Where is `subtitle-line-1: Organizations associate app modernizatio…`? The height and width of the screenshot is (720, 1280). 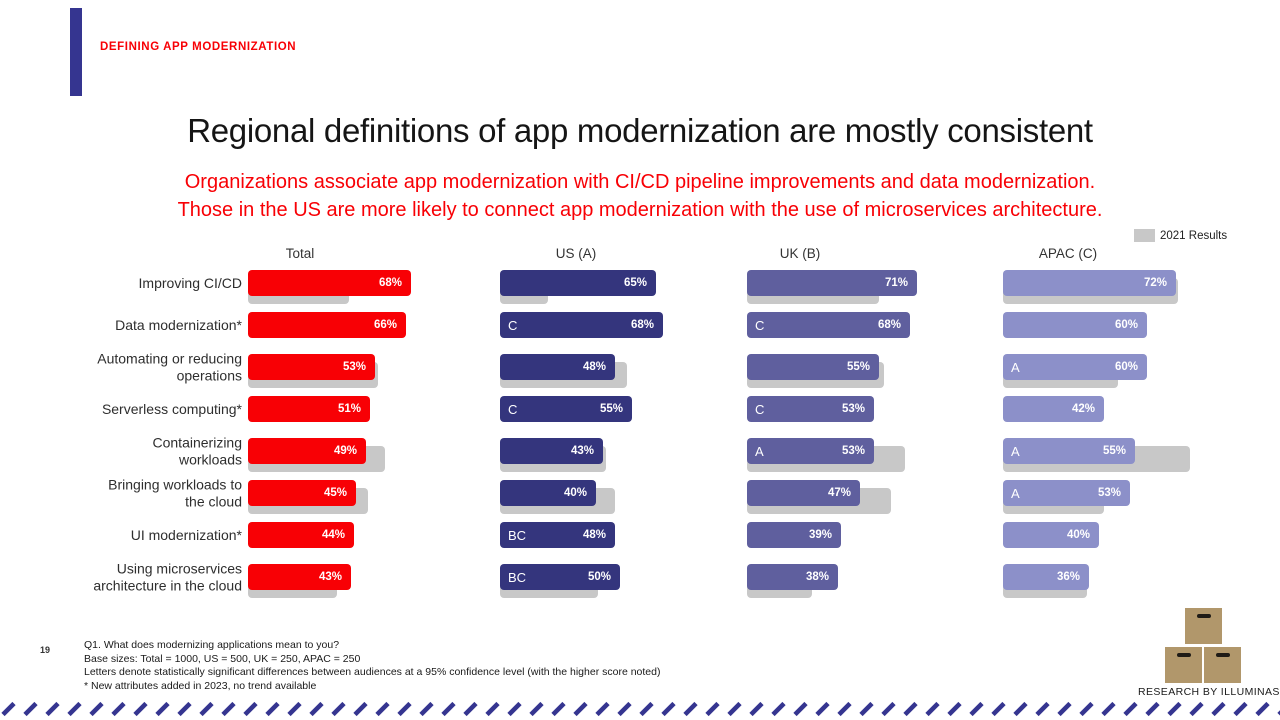
subtitle-line-1: Organizations associate app modernizatio… is located at coordinates (640, 182).